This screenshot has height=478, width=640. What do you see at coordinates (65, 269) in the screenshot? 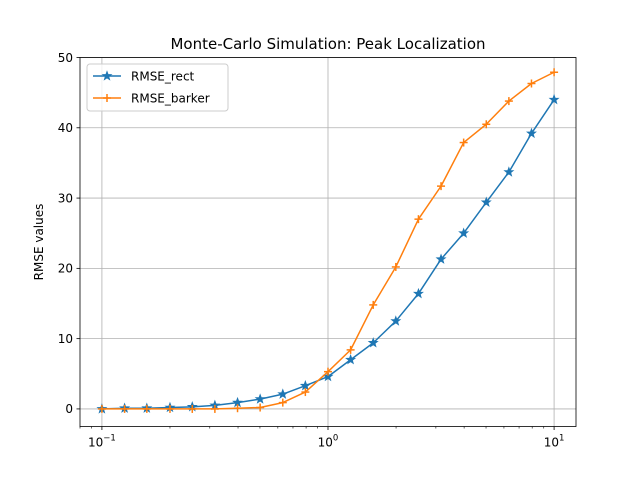
I see `y-tick-label: 20` at bounding box center [65, 269].